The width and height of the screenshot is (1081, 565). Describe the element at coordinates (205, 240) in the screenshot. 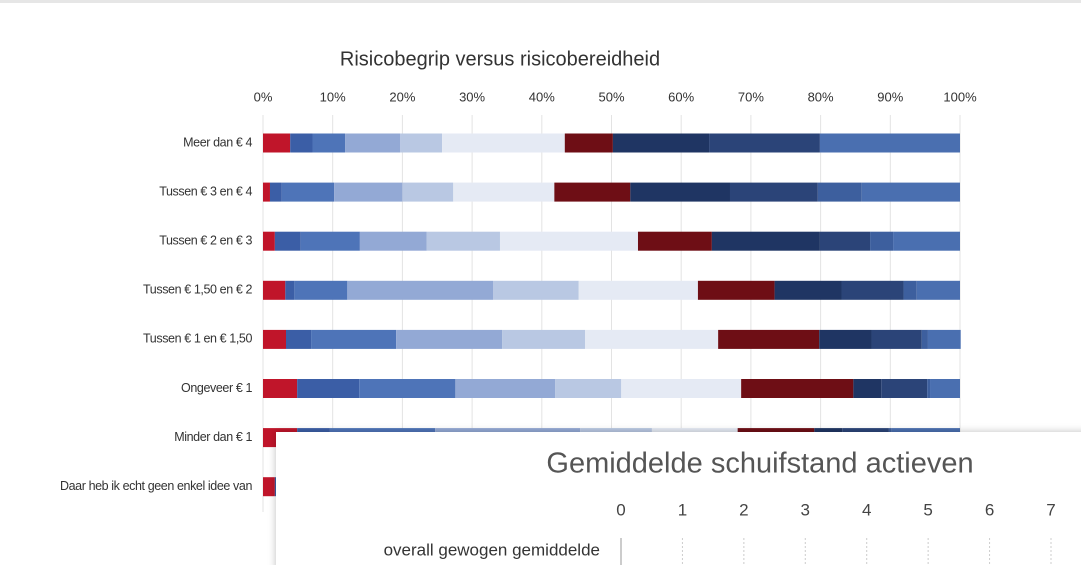

I see `y-tick-label: Tussen € 2 en € 3` at that location.